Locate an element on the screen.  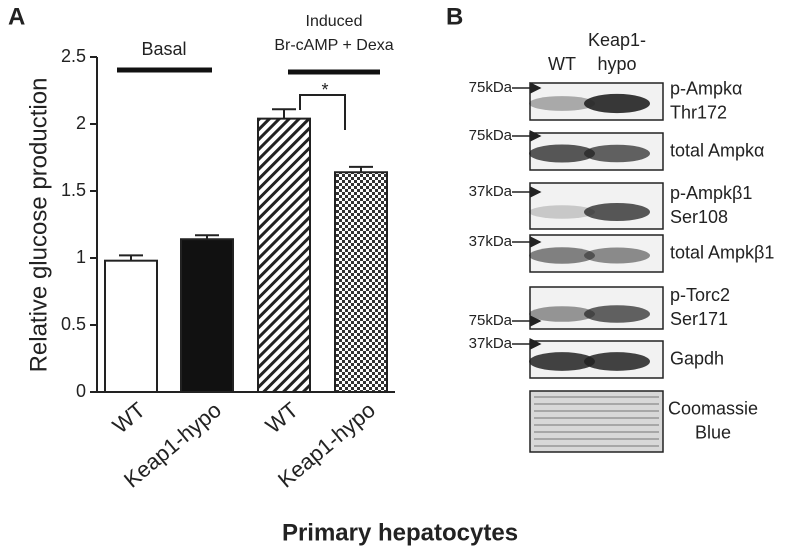
row-label: p-Ampkβ1 is located at coordinates (711, 193).